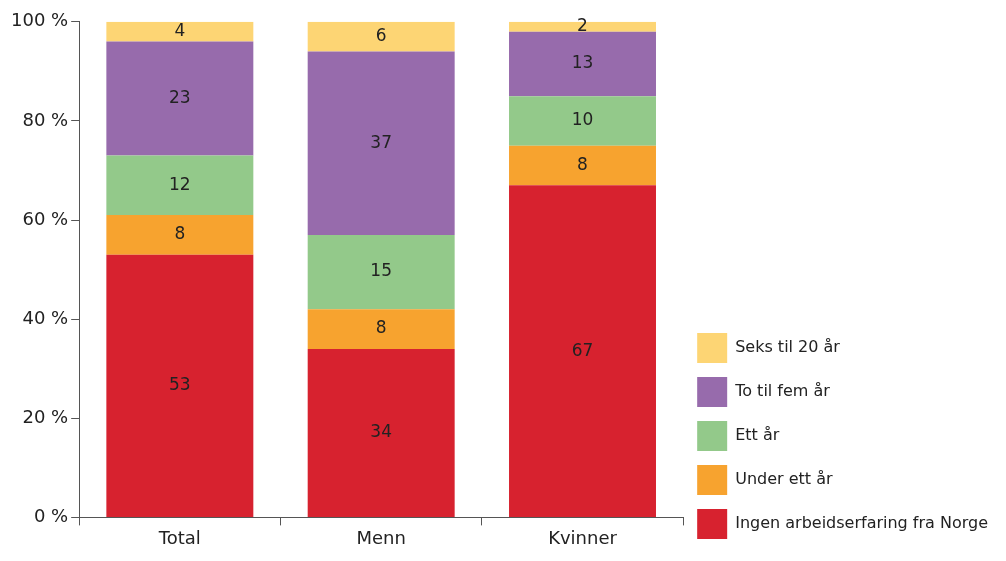 Image resolution: width=1006 pixels, height=561 pixels. I want to click on legend-label: Ingen arbeidserfaring fra Norge, so click(861, 523).